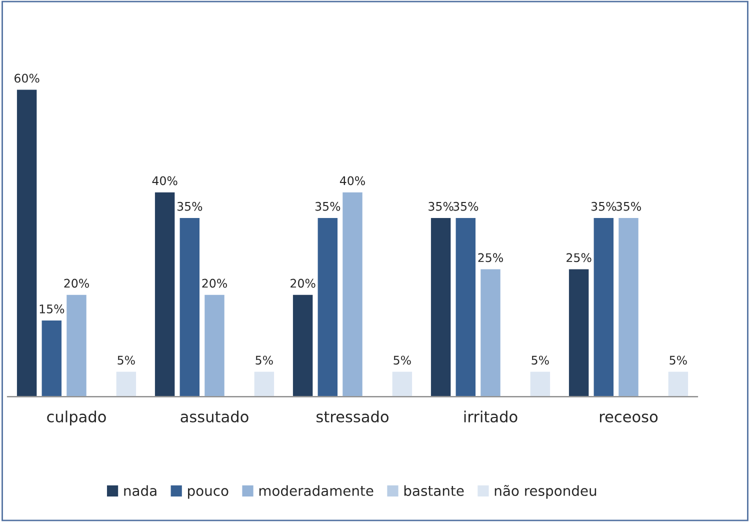  Describe the element at coordinates (27, 78) in the screenshot. I see `data-label: 60%` at that location.